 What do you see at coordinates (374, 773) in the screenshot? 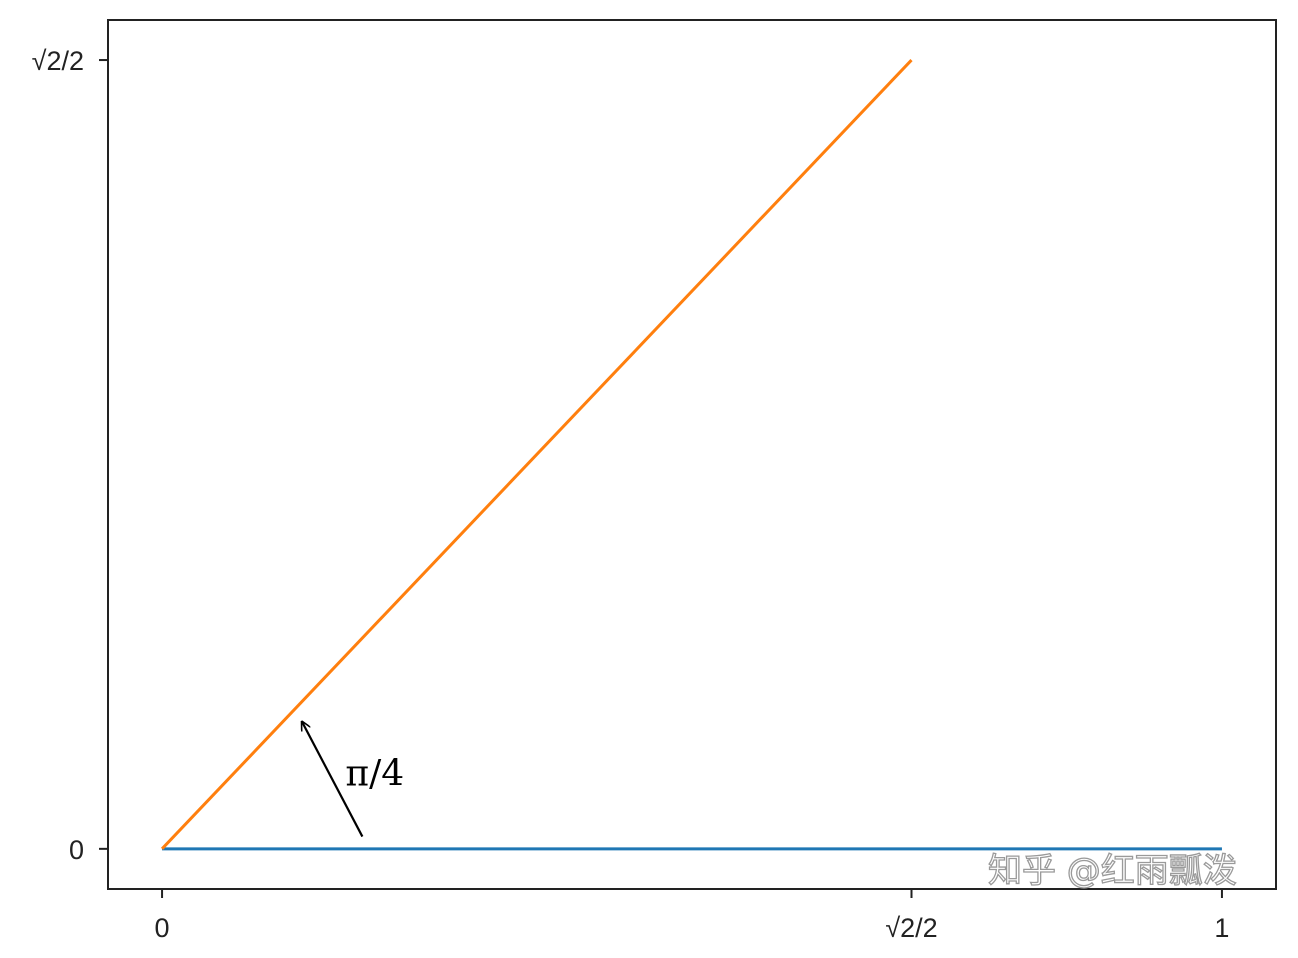
I see `annotation-label: π/4` at bounding box center [374, 773].